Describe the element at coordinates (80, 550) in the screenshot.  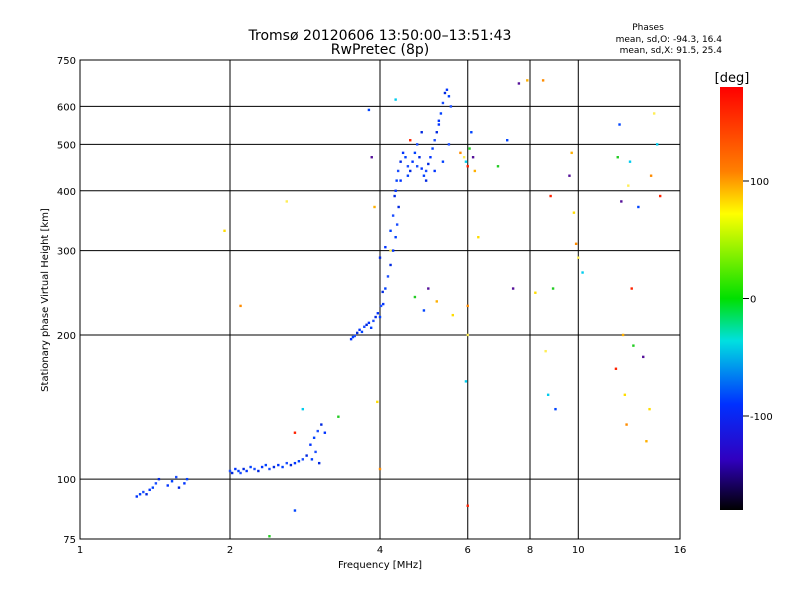
I see `x-tick-label: 1` at that location.